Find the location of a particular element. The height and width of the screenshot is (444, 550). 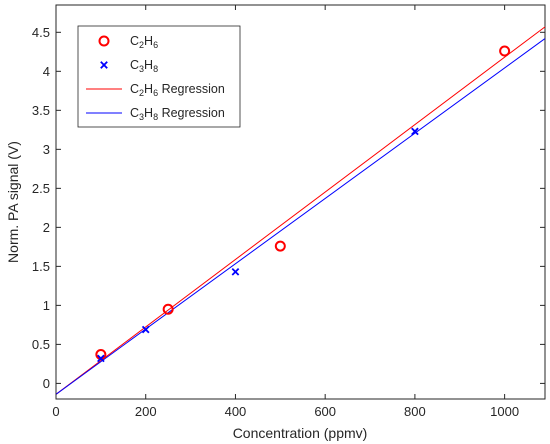

legend-box is located at coordinates (159, 76).